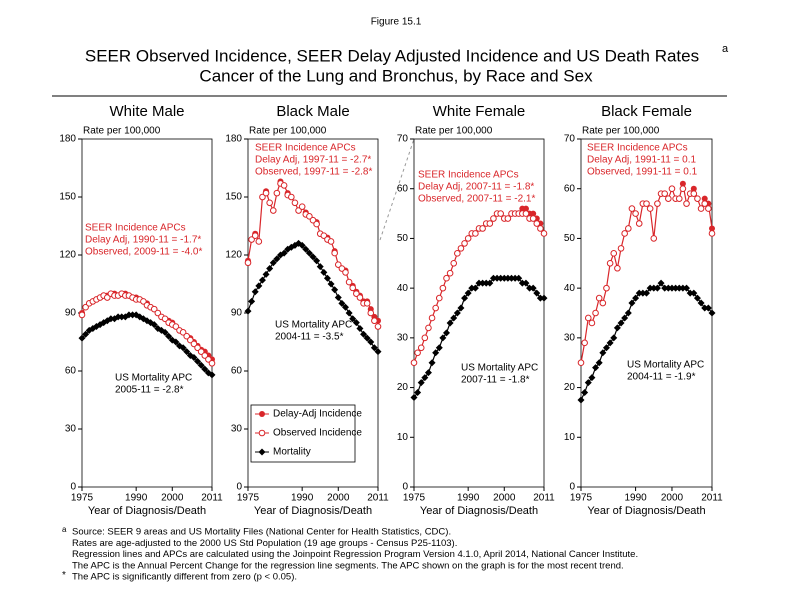 The width and height of the screenshot is (792, 612). Describe the element at coordinates (570, 139) in the screenshot. I see `y-tick-label: 70` at that location.